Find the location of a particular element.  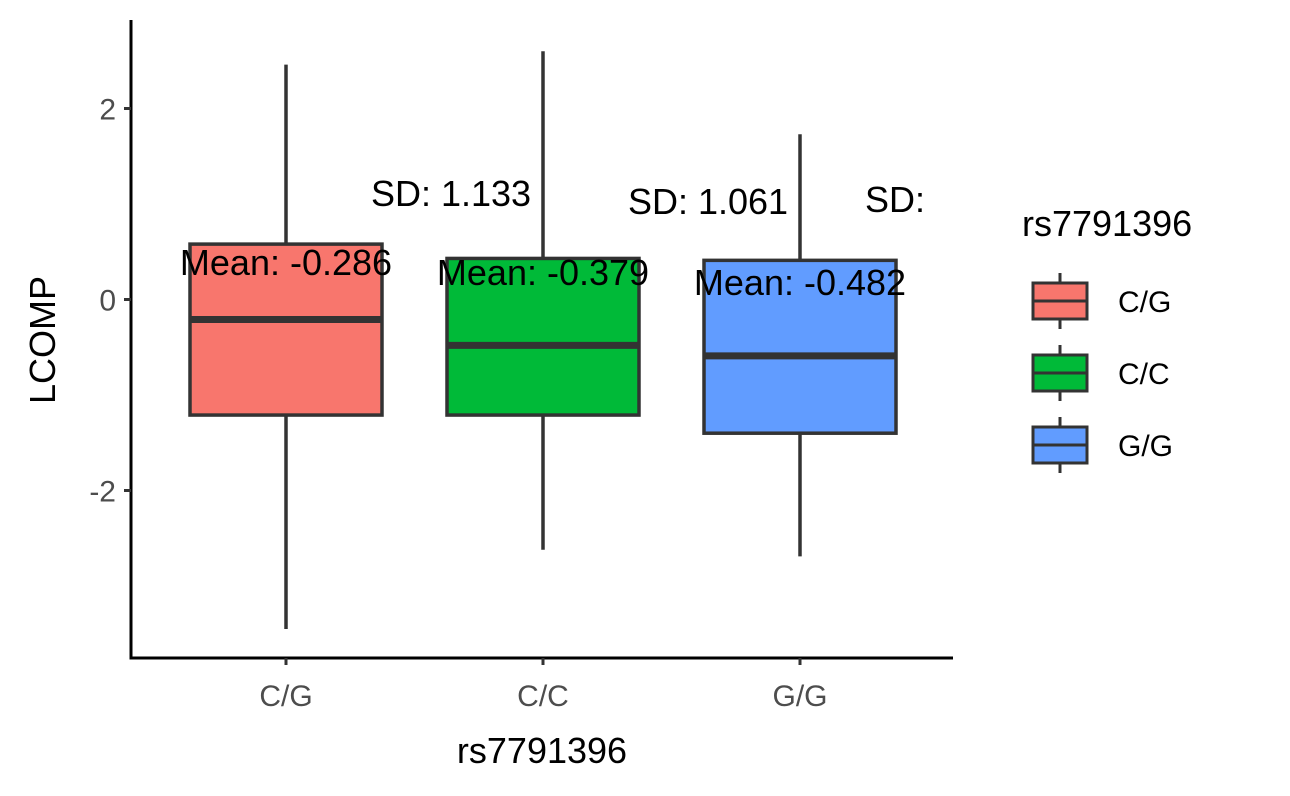

box-C/C is located at coordinates (543, 300).